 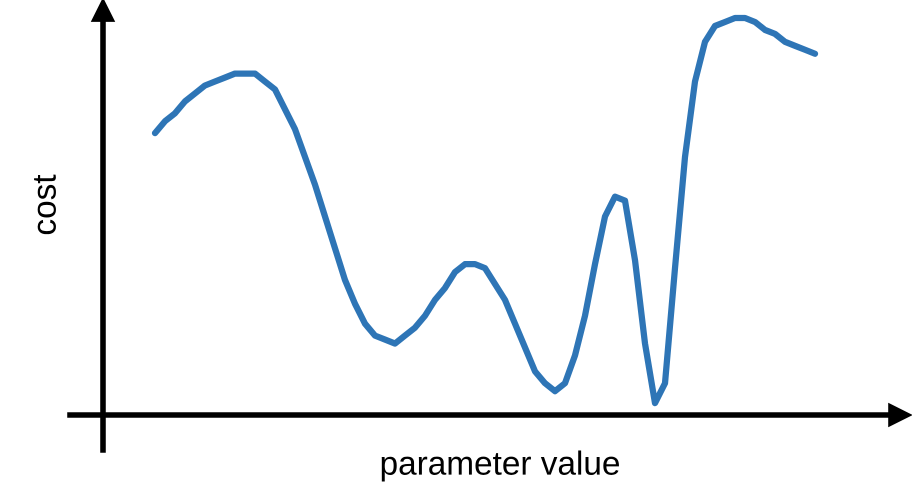 What do you see at coordinates (500, 466) in the screenshot?
I see `x-axis-title: parameter value` at bounding box center [500, 466].